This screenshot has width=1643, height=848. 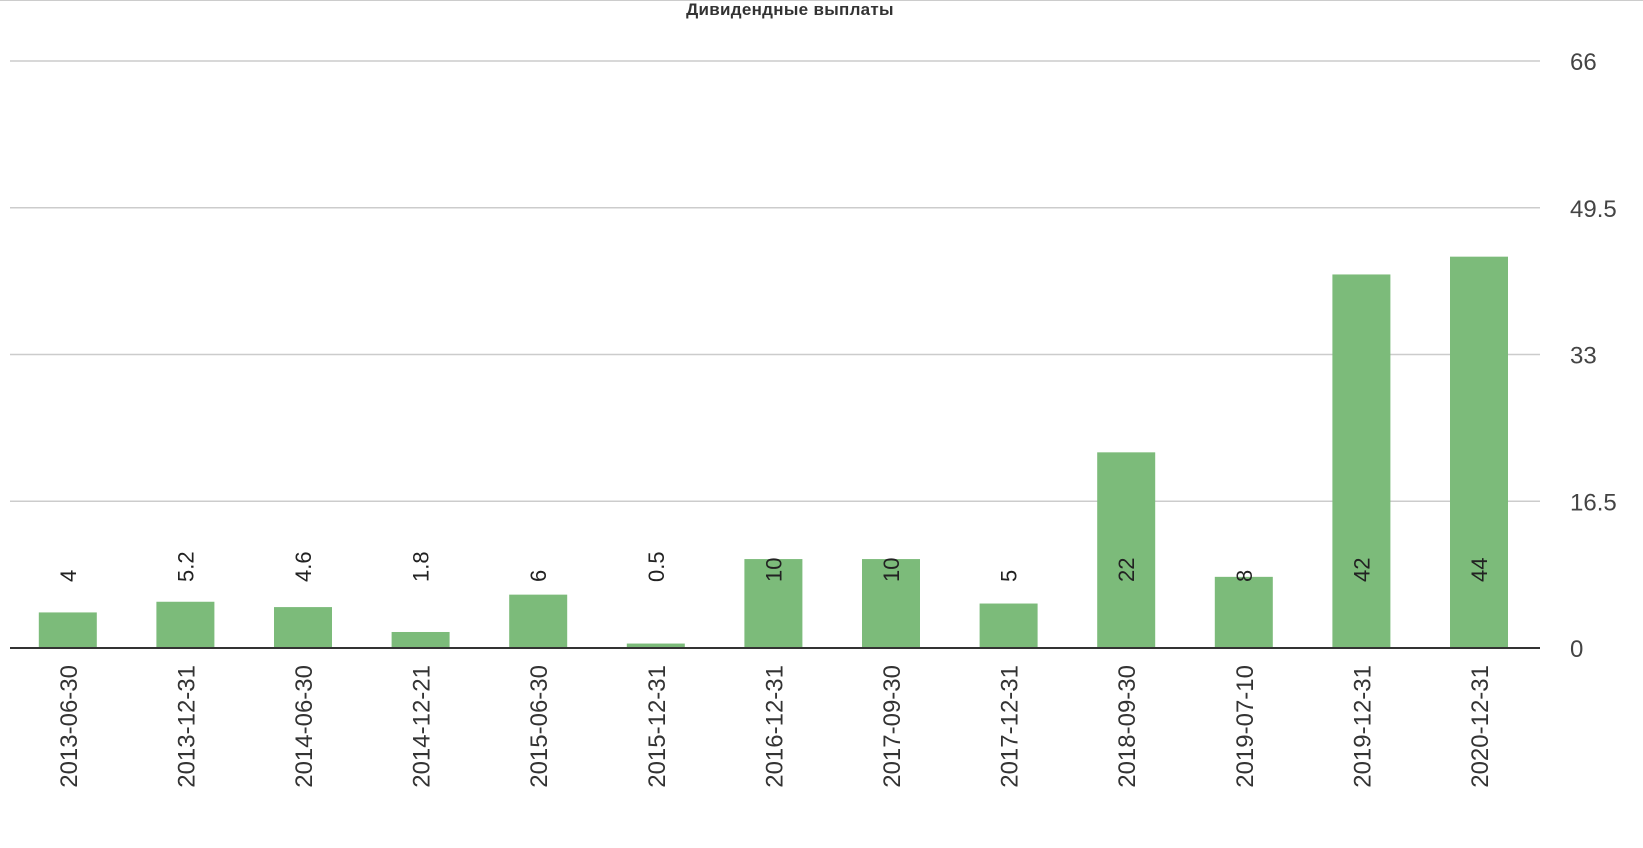 I want to click on bar-value-labels: 4 5.2 4.6 1.8 6 0.5 10 10 5 22 8 42 44, so click(x=774, y=566).